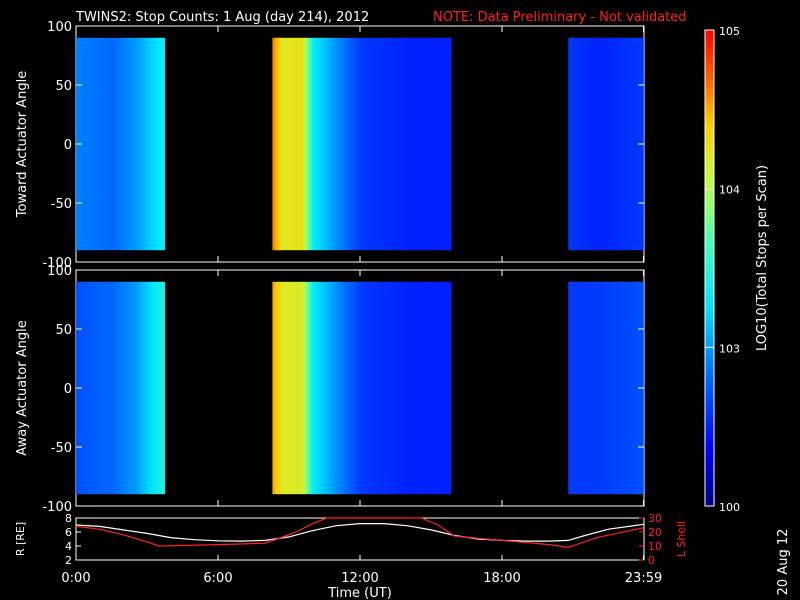 The width and height of the screenshot is (800, 600). I want to click on xtick-label: 23:59, so click(643, 578).